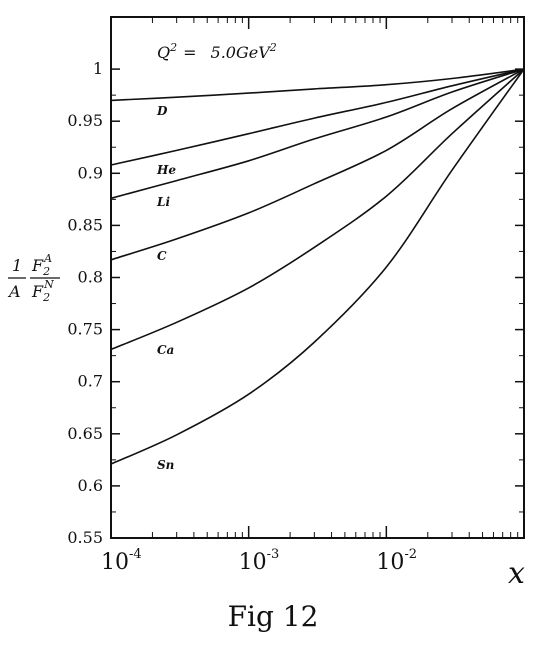  I want to click on x-tick-label: 10⁻⁴, so click(121, 561).